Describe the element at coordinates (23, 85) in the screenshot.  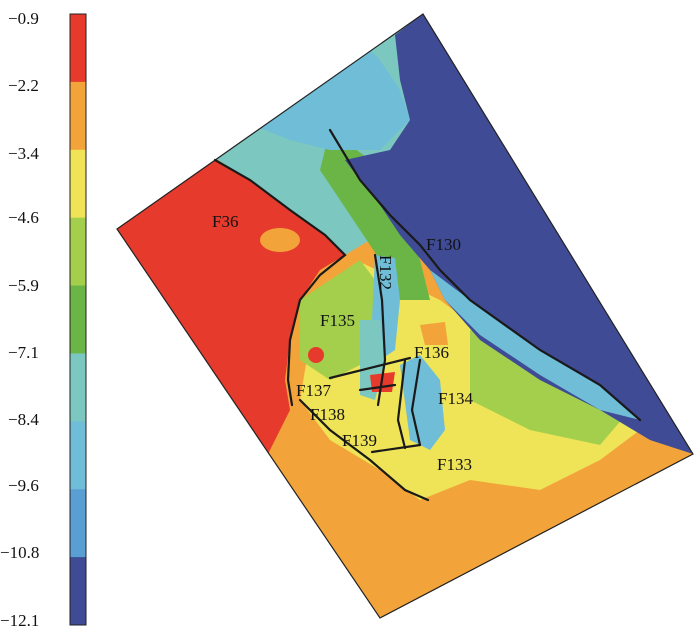
I see `tick-label: −2.2` at that location.